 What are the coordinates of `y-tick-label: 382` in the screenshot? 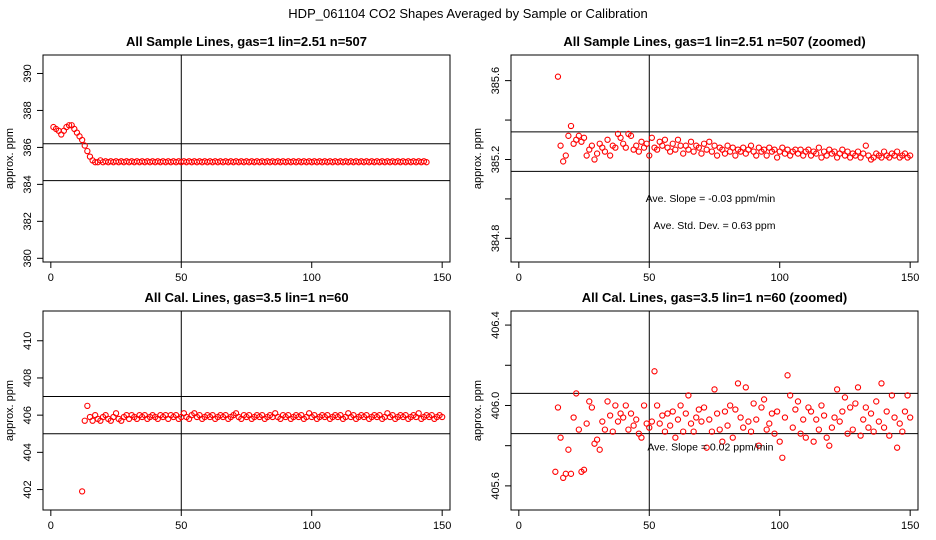 It's located at (28, 221).